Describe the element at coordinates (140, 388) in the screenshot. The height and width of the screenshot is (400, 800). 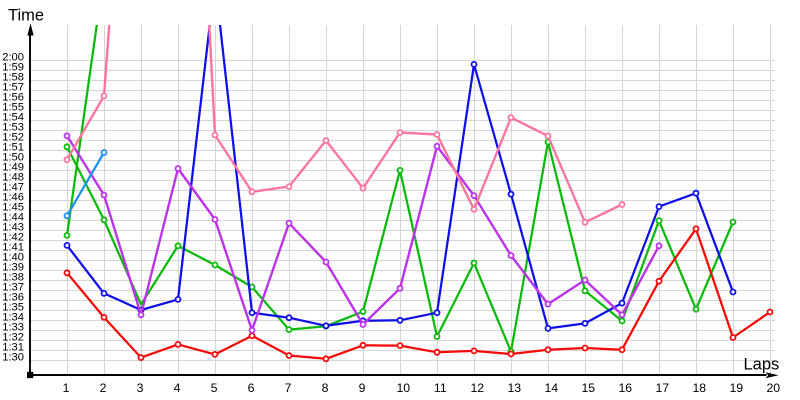
I see `svg-text: 3` at that location.